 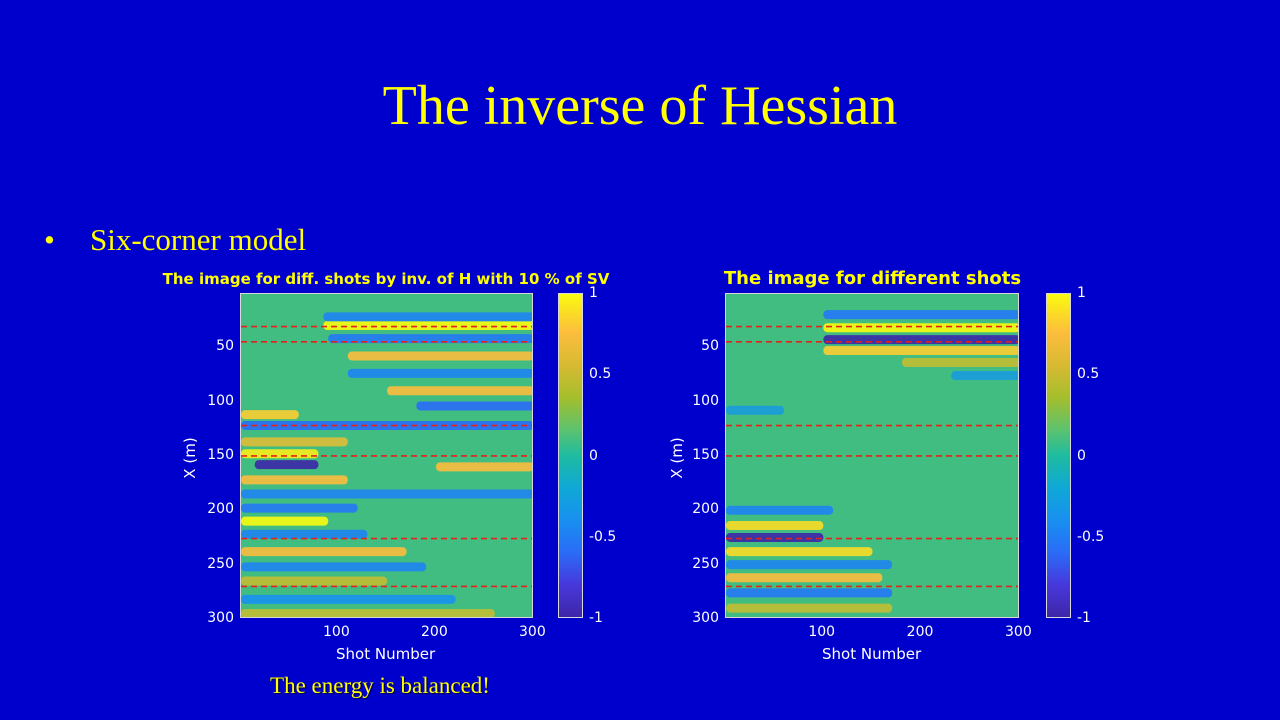 I want to click on left-y-axis-label: X (m), so click(x=190, y=458).